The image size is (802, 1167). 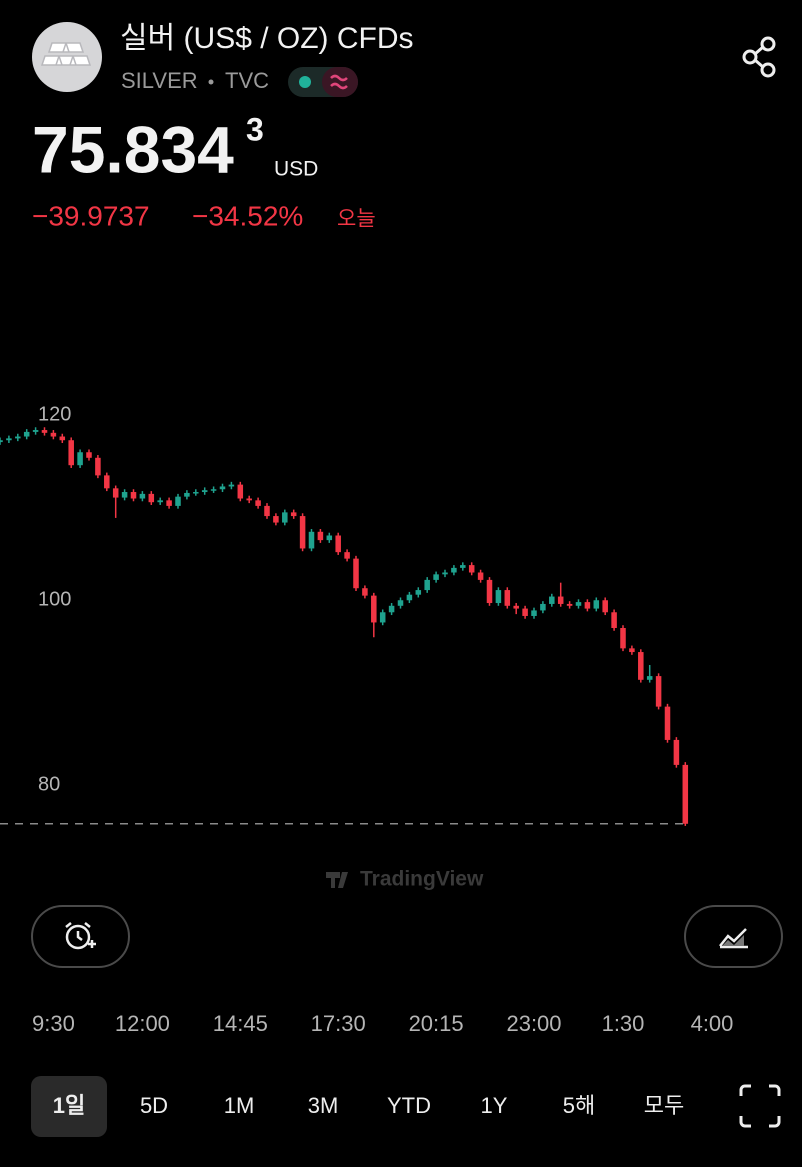 What do you see at coordinates (54, 600) in the screenshot?
I see `y-tick-label: 100` at bounding box center [54, 600].